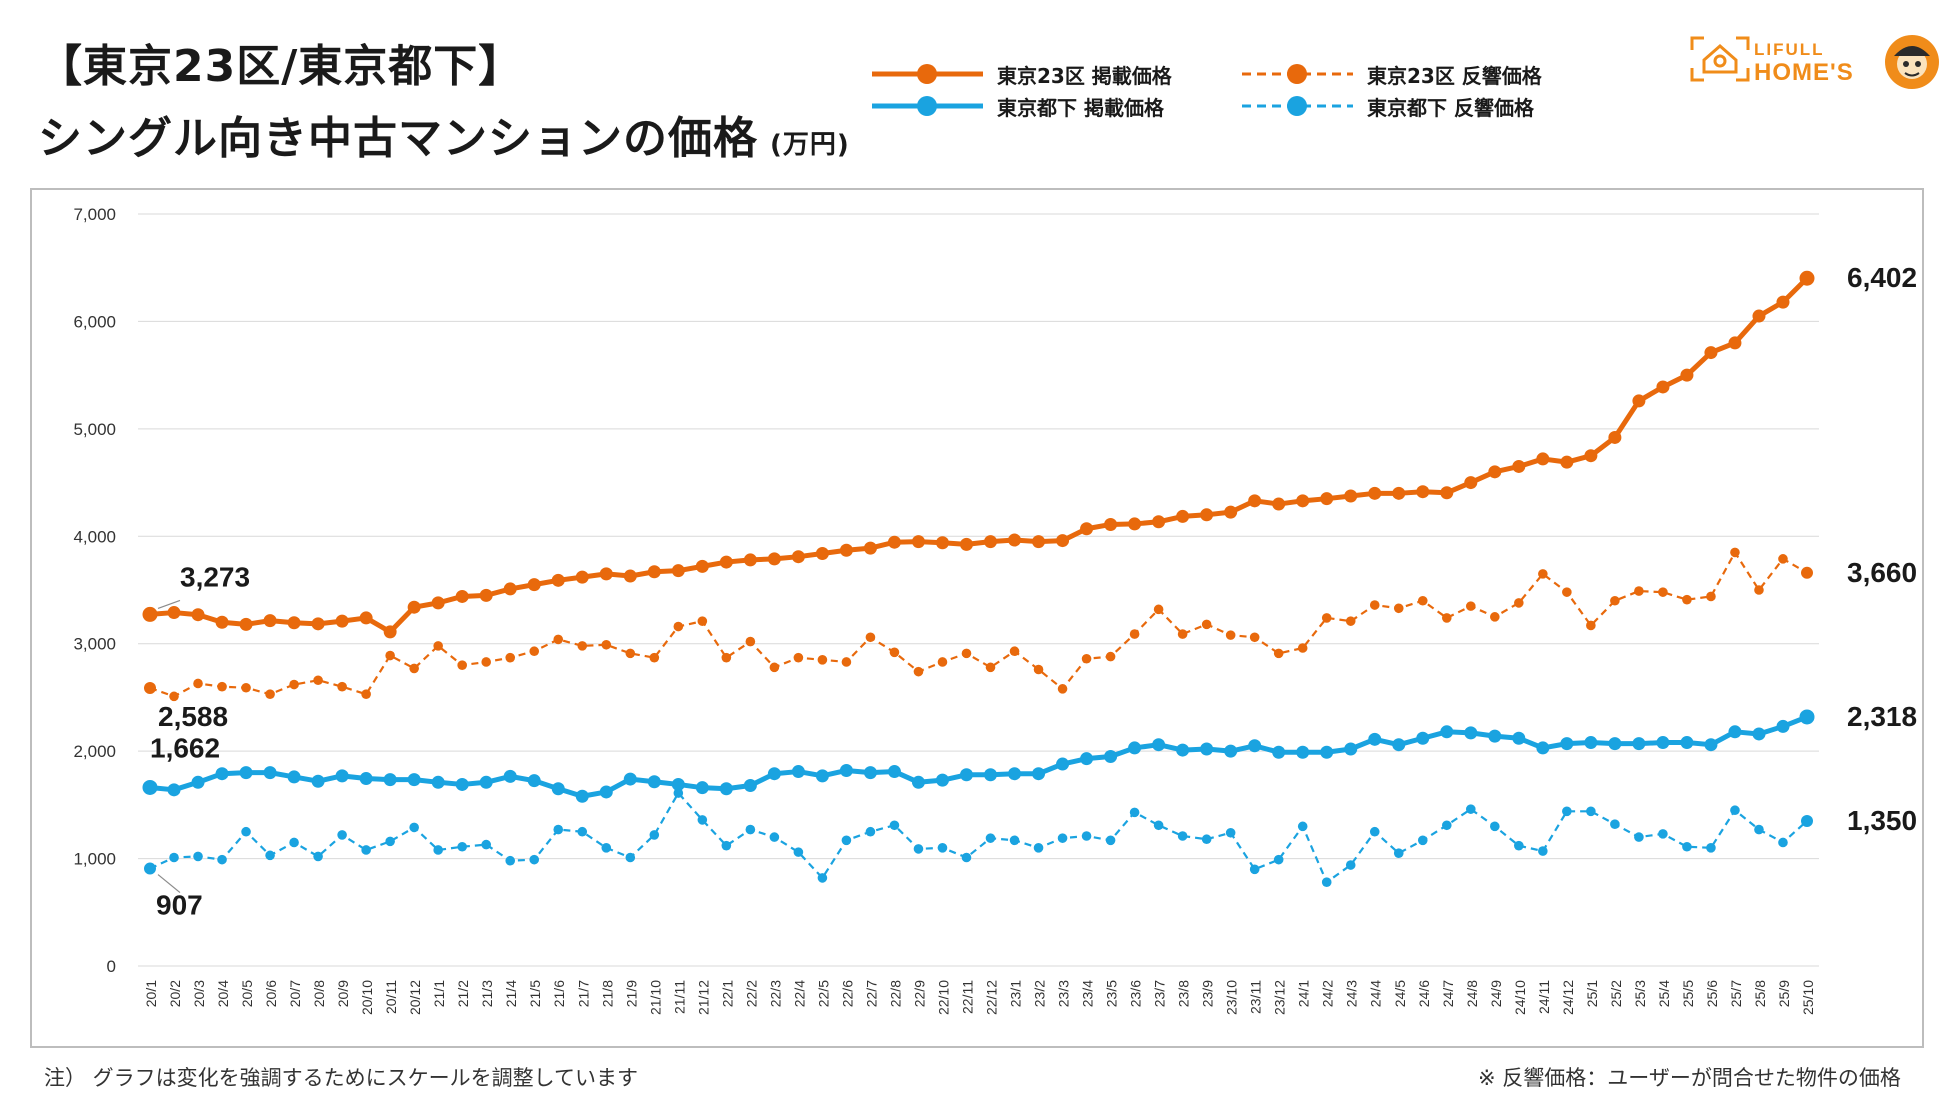 This screenshot has width=1950, height=1097. I want to click on start-value-label: 1,662, so click(185, 747).